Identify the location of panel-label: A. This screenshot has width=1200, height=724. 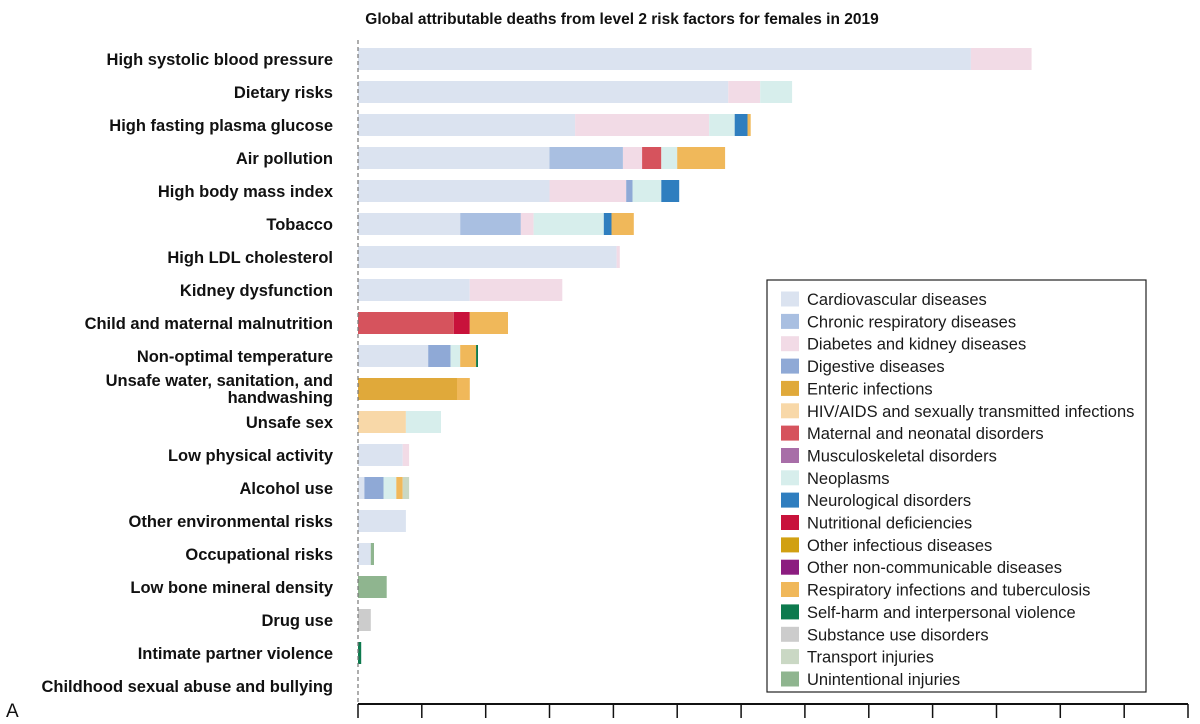
(12, 711).